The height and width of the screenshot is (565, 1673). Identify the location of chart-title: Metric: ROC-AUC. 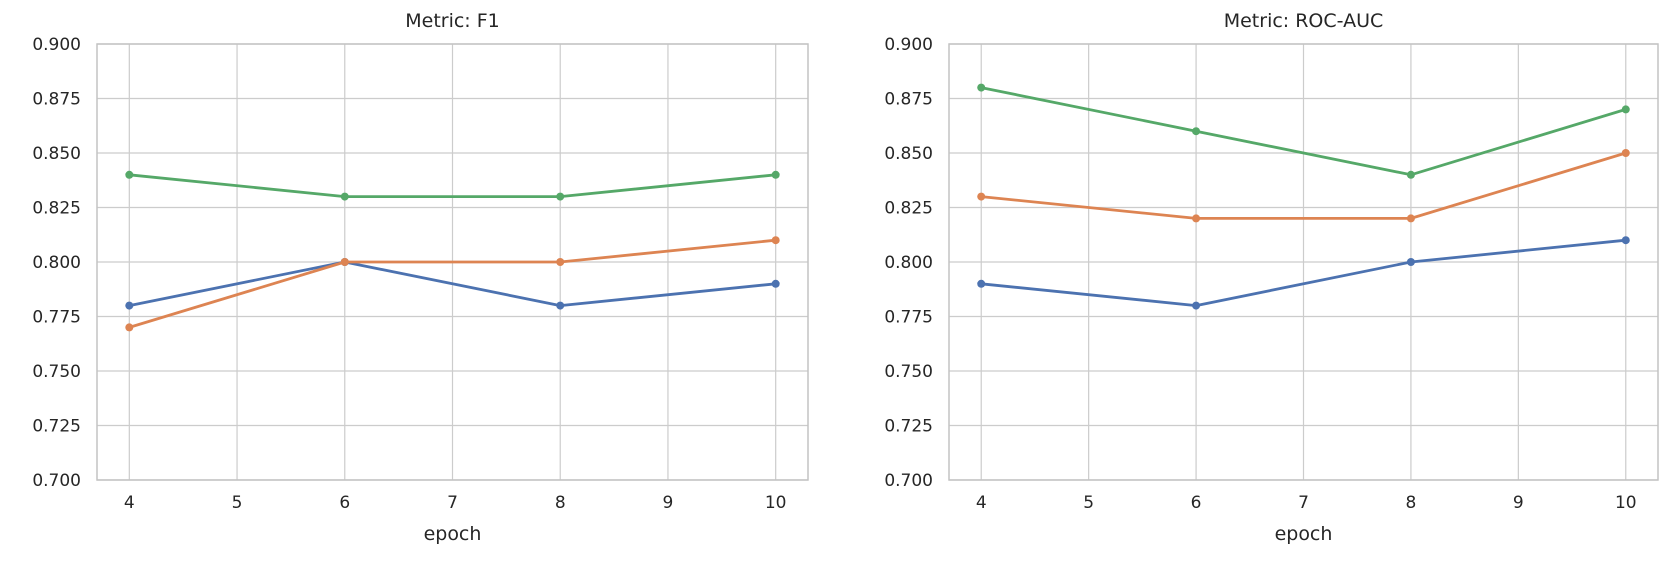
(1303, 21).